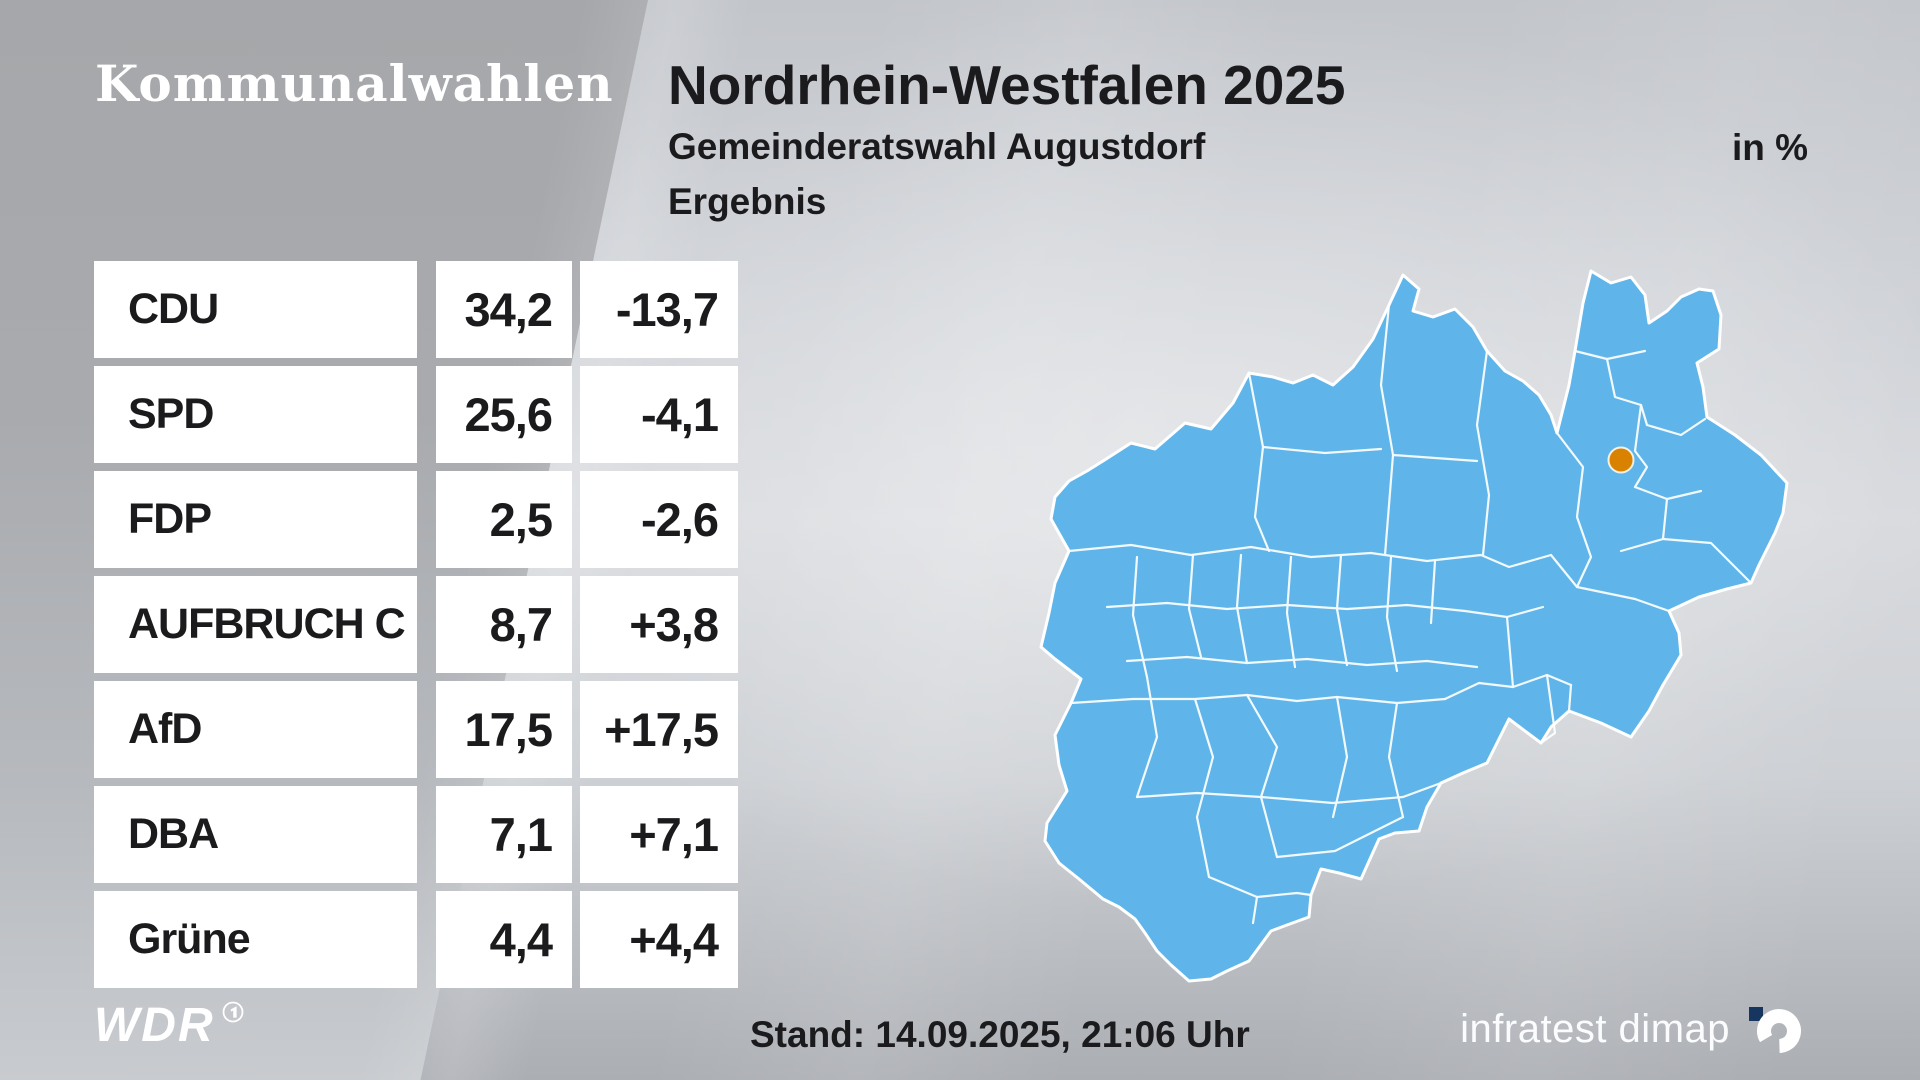  What do you see at coordinates (937, 146) in the screenshot?
I see `subtitle-election: Gemeinderatswahl Augustdorf` at bounding box center [937, 146].